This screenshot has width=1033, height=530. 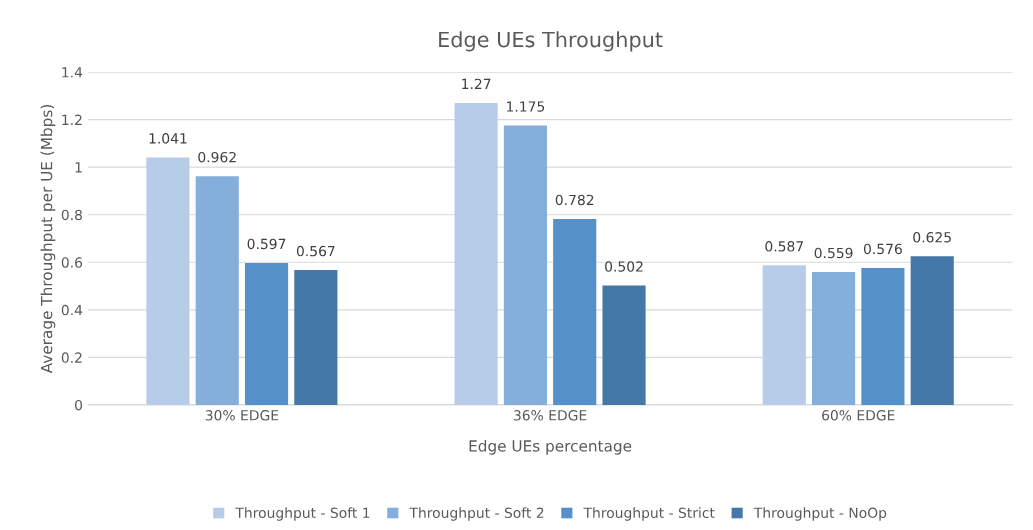 I want to click on legend-label: Throughput - Soft 2, so click(x=476, y=514).